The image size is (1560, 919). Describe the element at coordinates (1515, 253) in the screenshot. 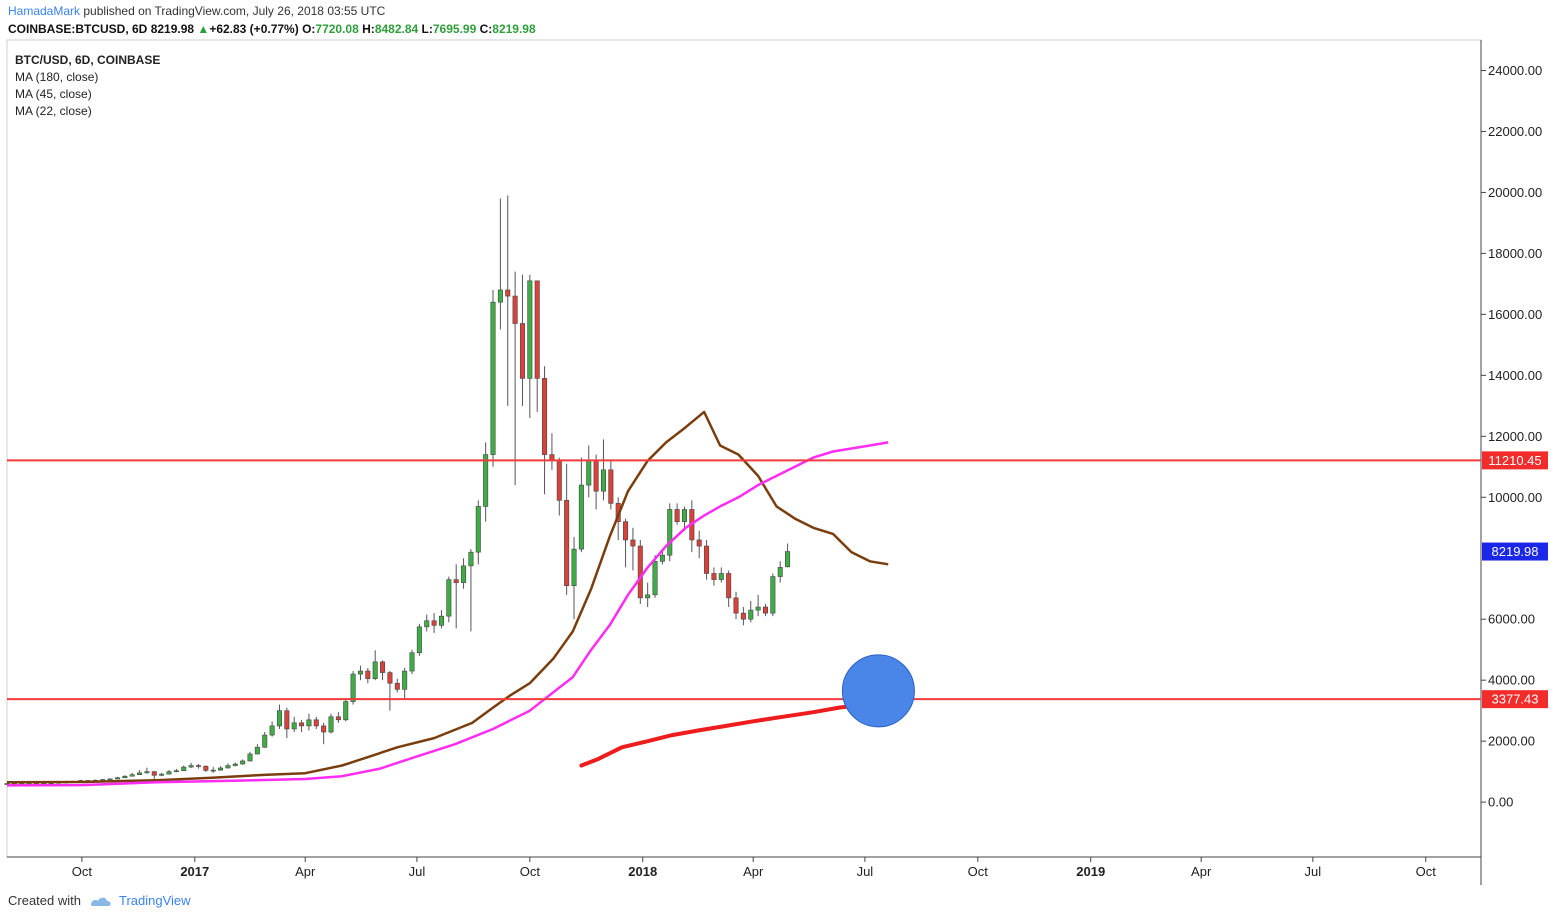

I see `y-tick-label: 18000.00` at that location.